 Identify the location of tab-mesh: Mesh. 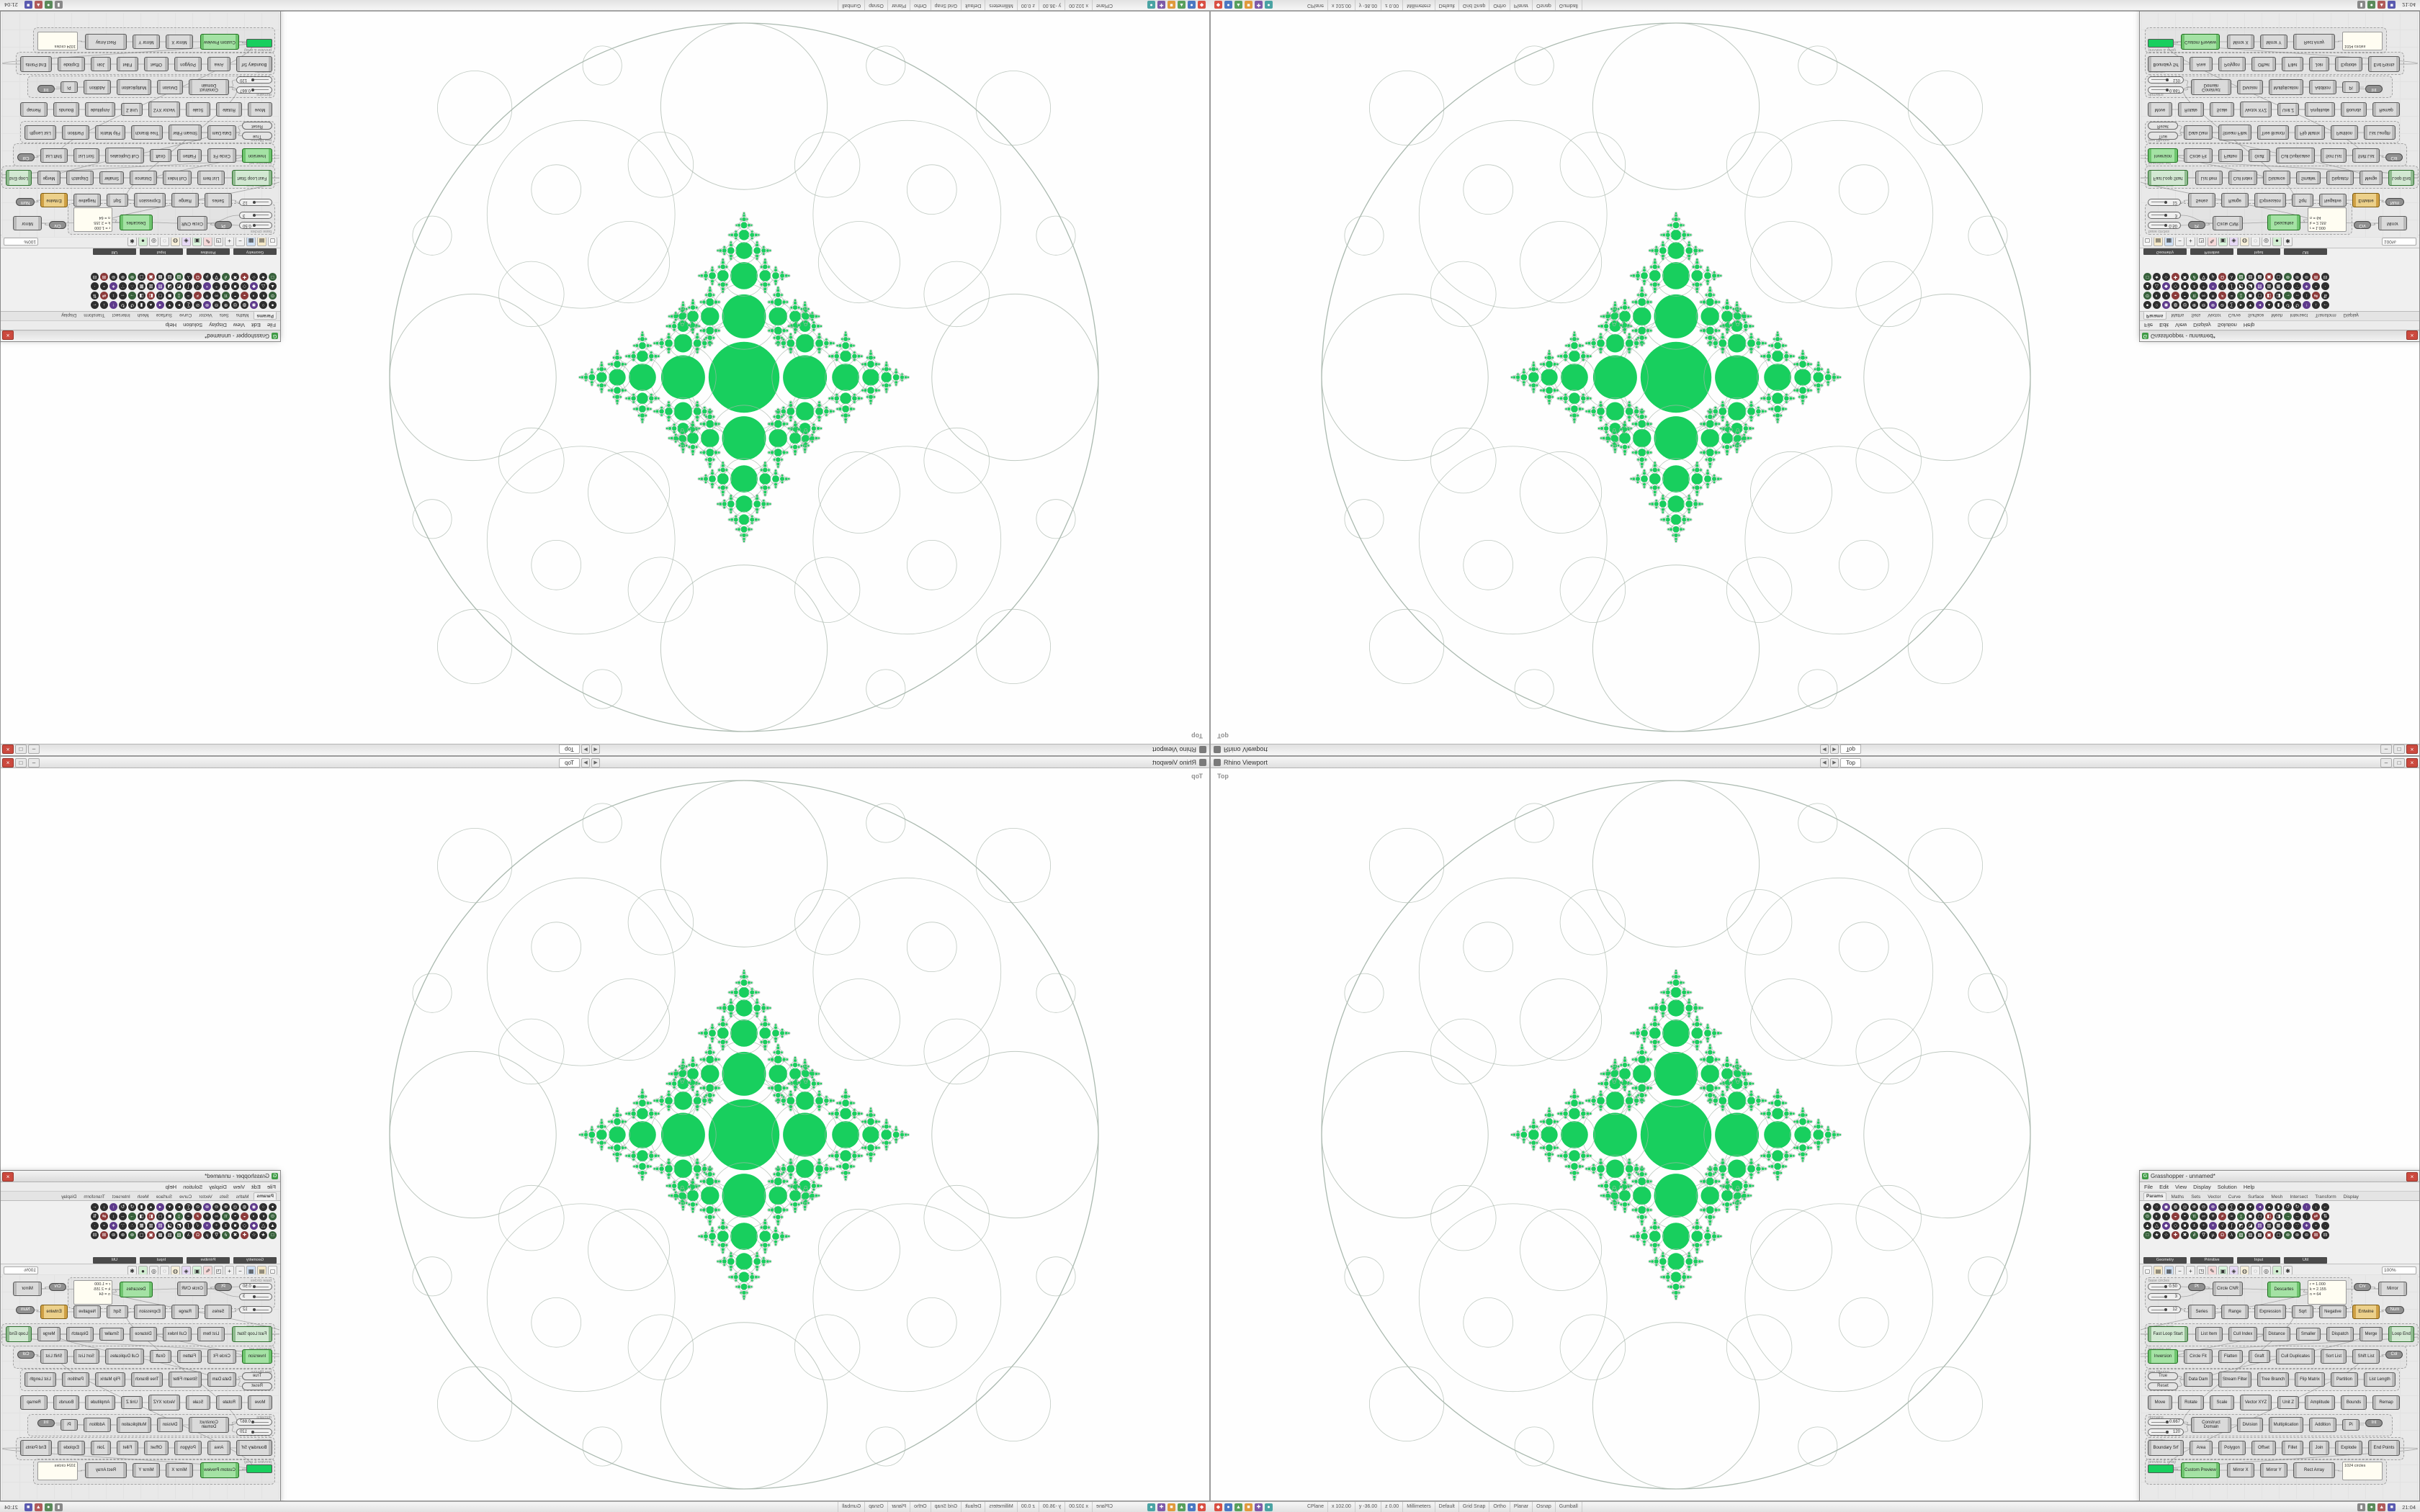
(143, 315).